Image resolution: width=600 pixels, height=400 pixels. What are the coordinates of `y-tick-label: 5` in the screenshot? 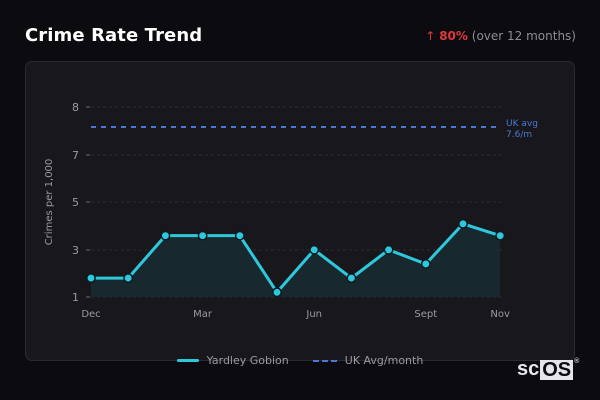 It's located at (75, 202).